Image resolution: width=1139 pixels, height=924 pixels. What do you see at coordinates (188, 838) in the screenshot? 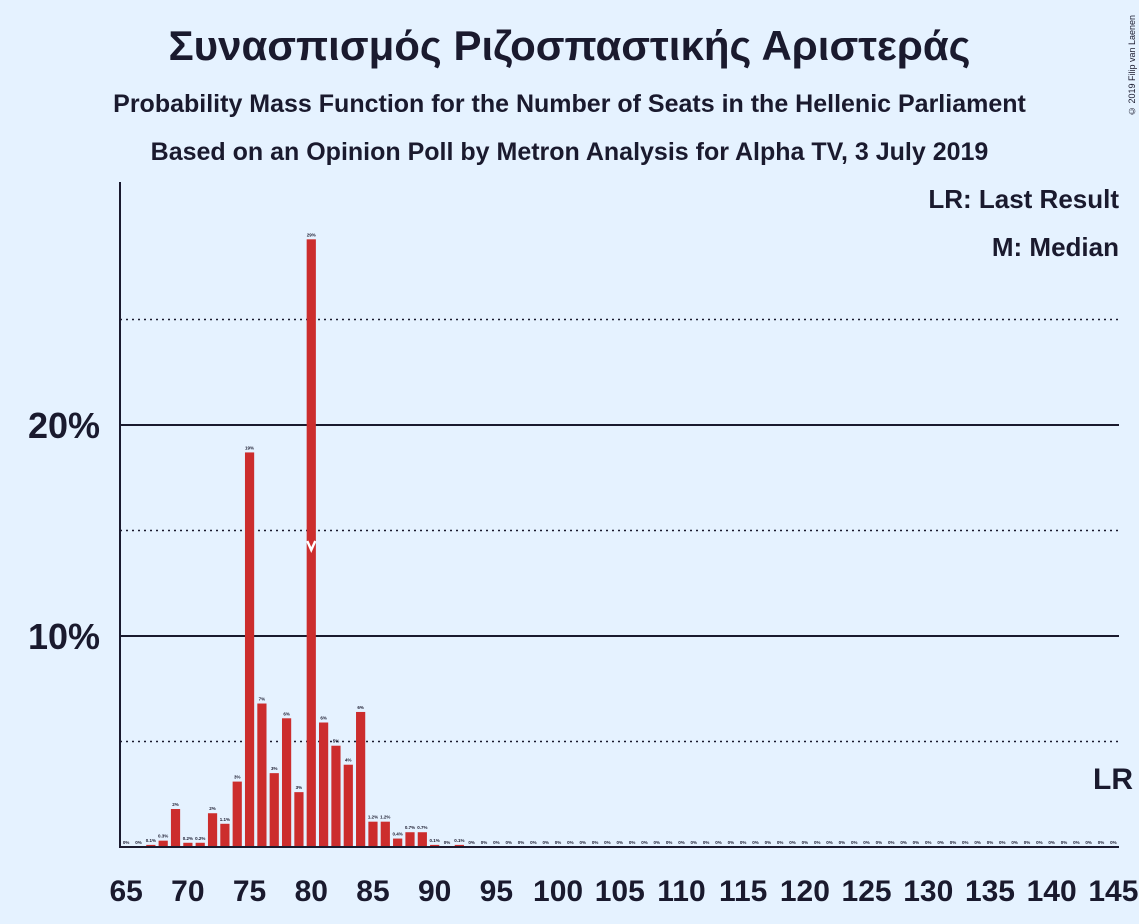
I see `bar-label-70: 0.2%` at bounding box center [188, 838].